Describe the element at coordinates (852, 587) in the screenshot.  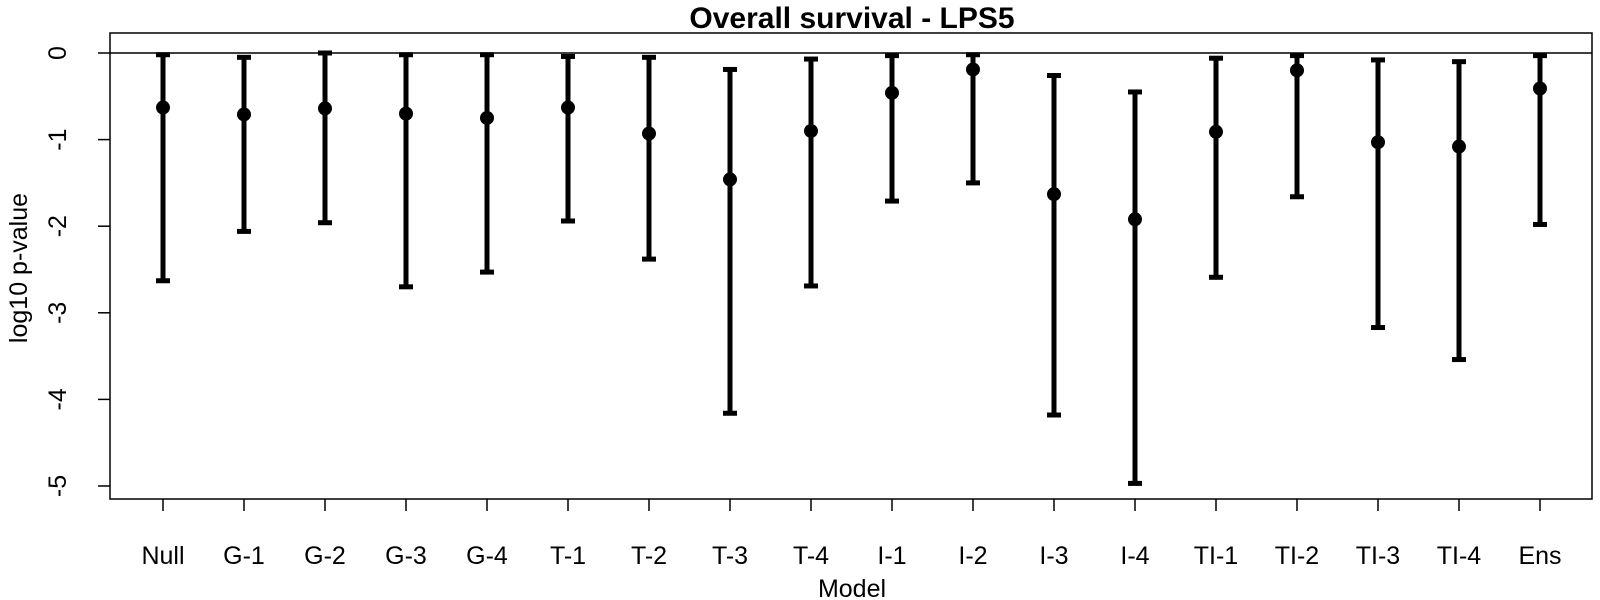
I see `x-axis-label: Model` at that location.